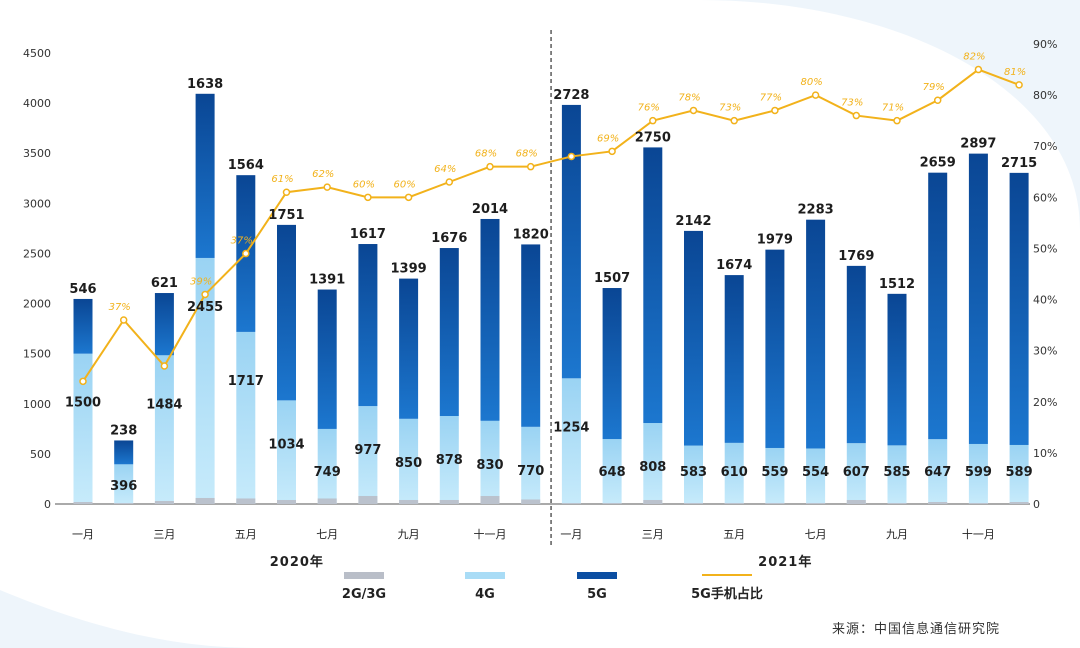  What do you see at coordinates (893, 108) in the screenshot?
I see `share-label: 71%` at bounding box center [893, 108].